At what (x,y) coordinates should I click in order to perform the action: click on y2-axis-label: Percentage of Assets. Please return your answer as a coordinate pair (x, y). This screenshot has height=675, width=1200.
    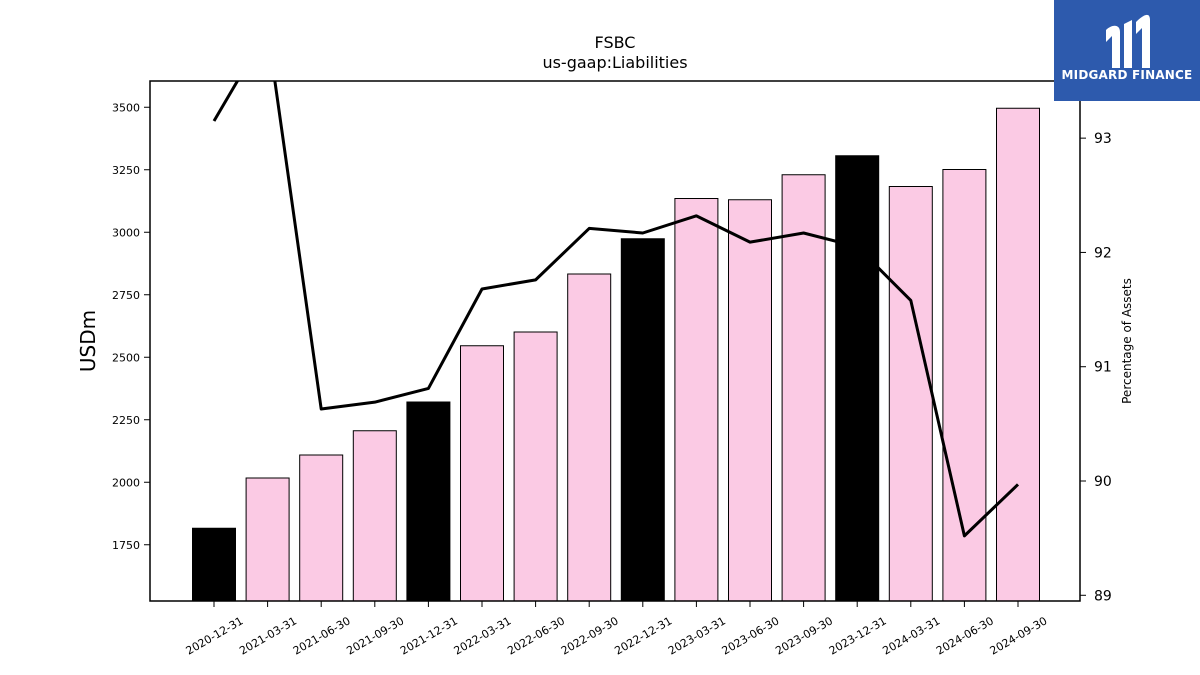
    Looking at the image, I should click on (1127, 341).